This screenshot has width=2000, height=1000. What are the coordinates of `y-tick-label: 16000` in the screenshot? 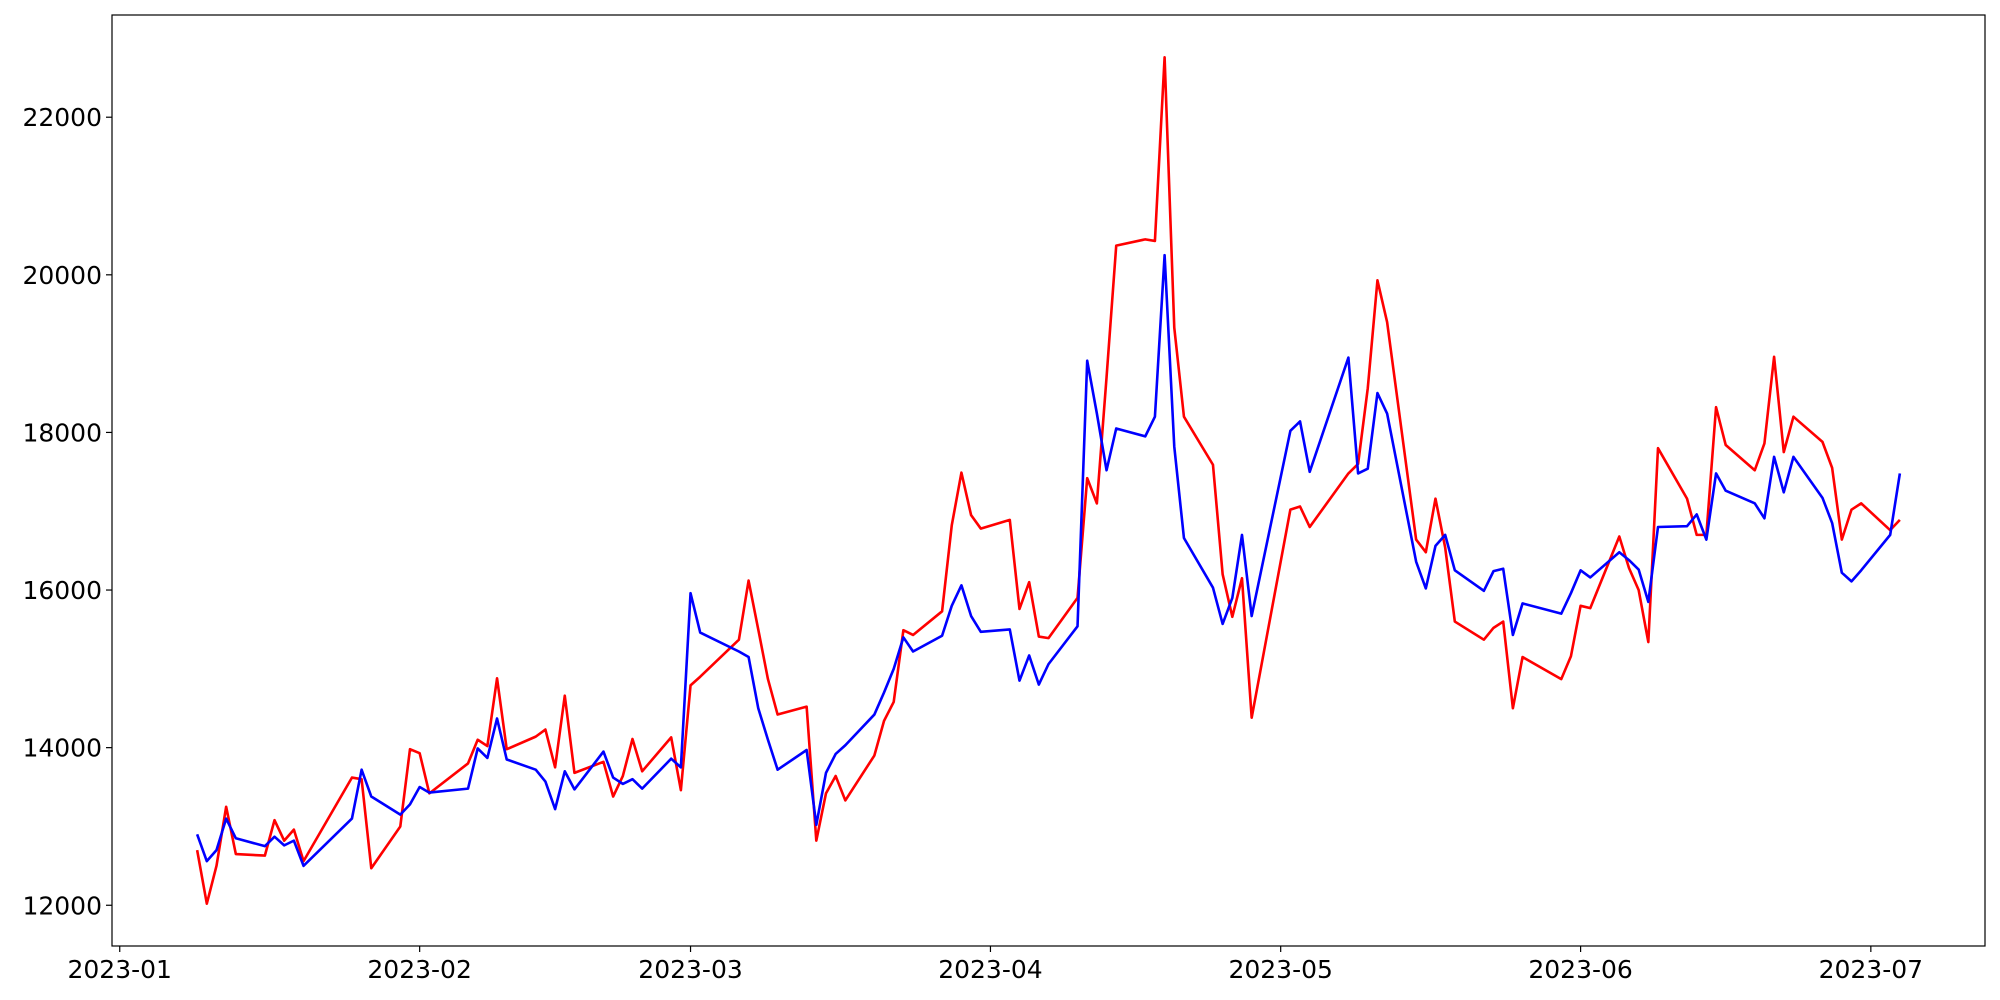 It's located at (62, 590).